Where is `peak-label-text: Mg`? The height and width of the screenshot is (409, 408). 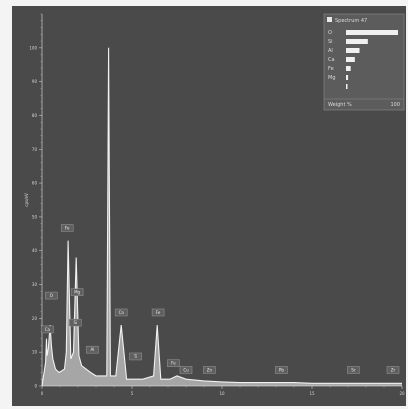 peak-label-text: Mg is located at coordinates (77, 292).